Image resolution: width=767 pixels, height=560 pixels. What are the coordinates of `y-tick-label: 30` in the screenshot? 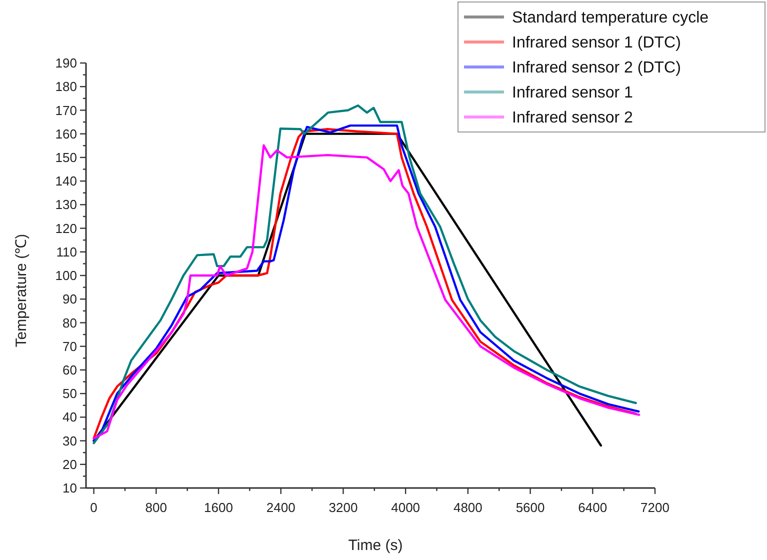 It's located at (69, 440).